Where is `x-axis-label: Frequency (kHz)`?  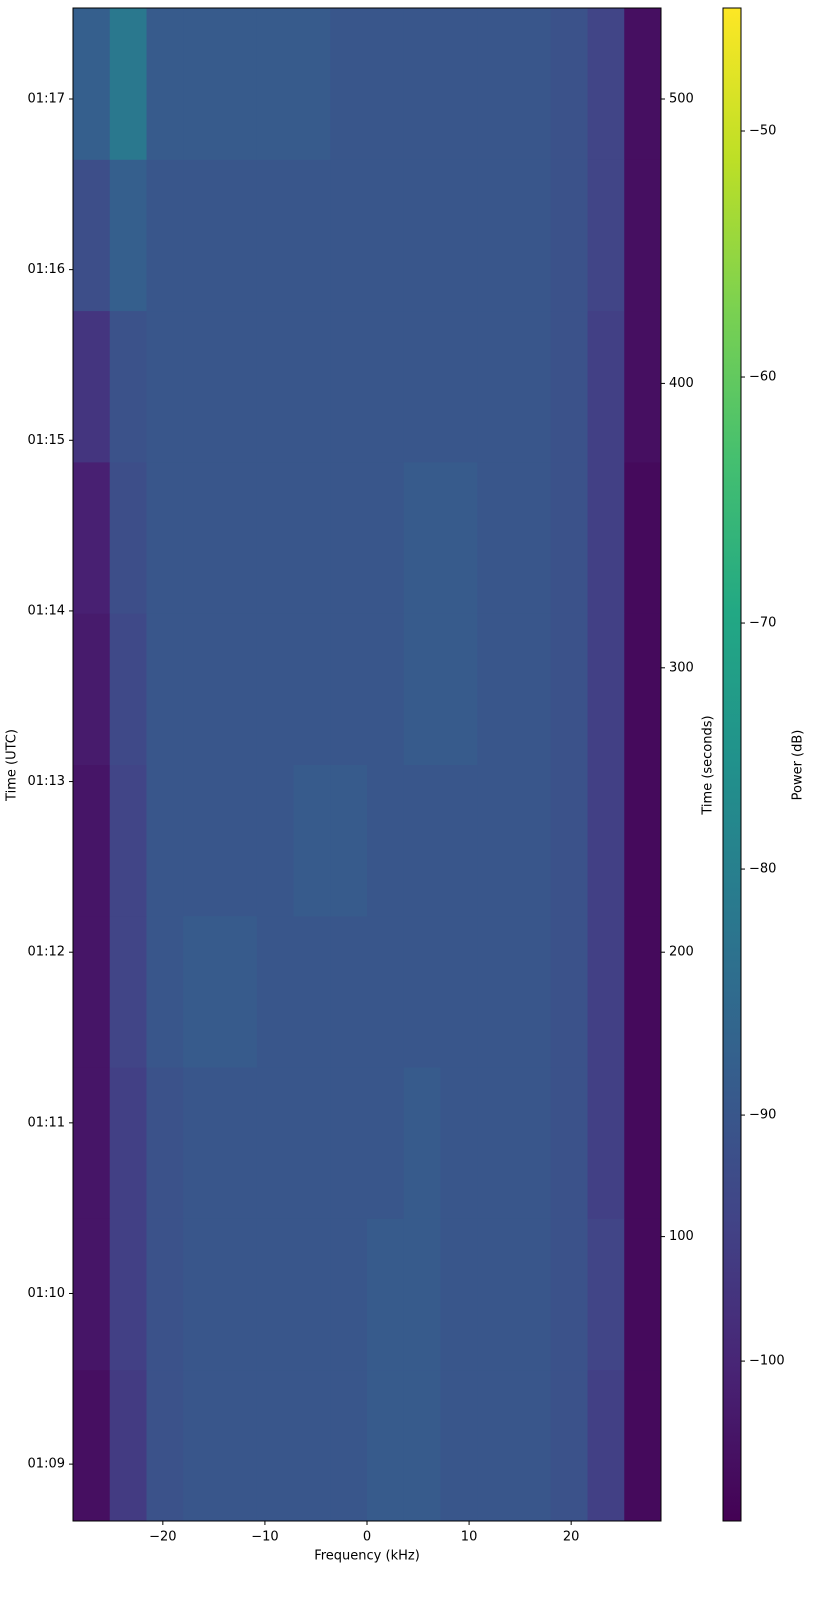 x-axis-label: Frequency (kHz) is located at coordinates (367, 1556).